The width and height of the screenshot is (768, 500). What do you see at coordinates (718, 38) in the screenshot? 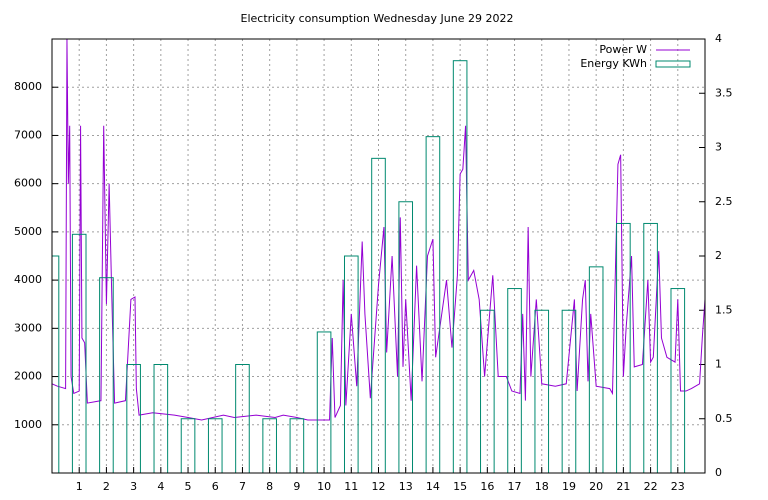
I see `y2-tick-label: 4` at bounding box center [718, 38].